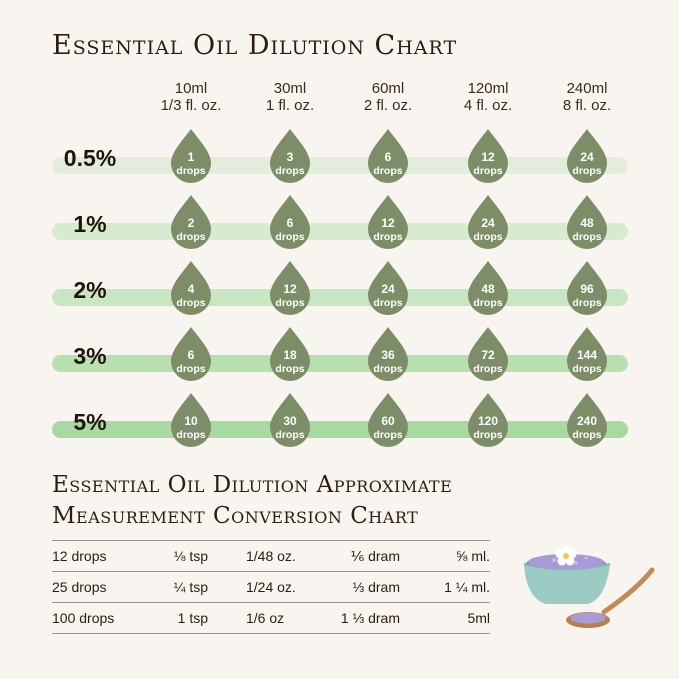  I want to click on conv-tsp: ⅛ tsp, so click(190, 556).